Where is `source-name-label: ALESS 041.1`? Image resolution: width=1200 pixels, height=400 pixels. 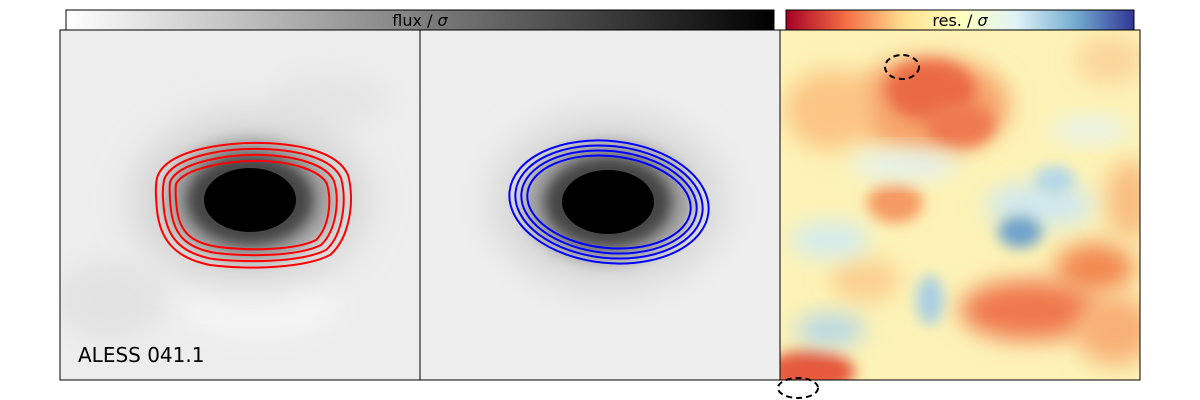
source-name-label: ALESS 041.1 is located at coordinates (141, 355).